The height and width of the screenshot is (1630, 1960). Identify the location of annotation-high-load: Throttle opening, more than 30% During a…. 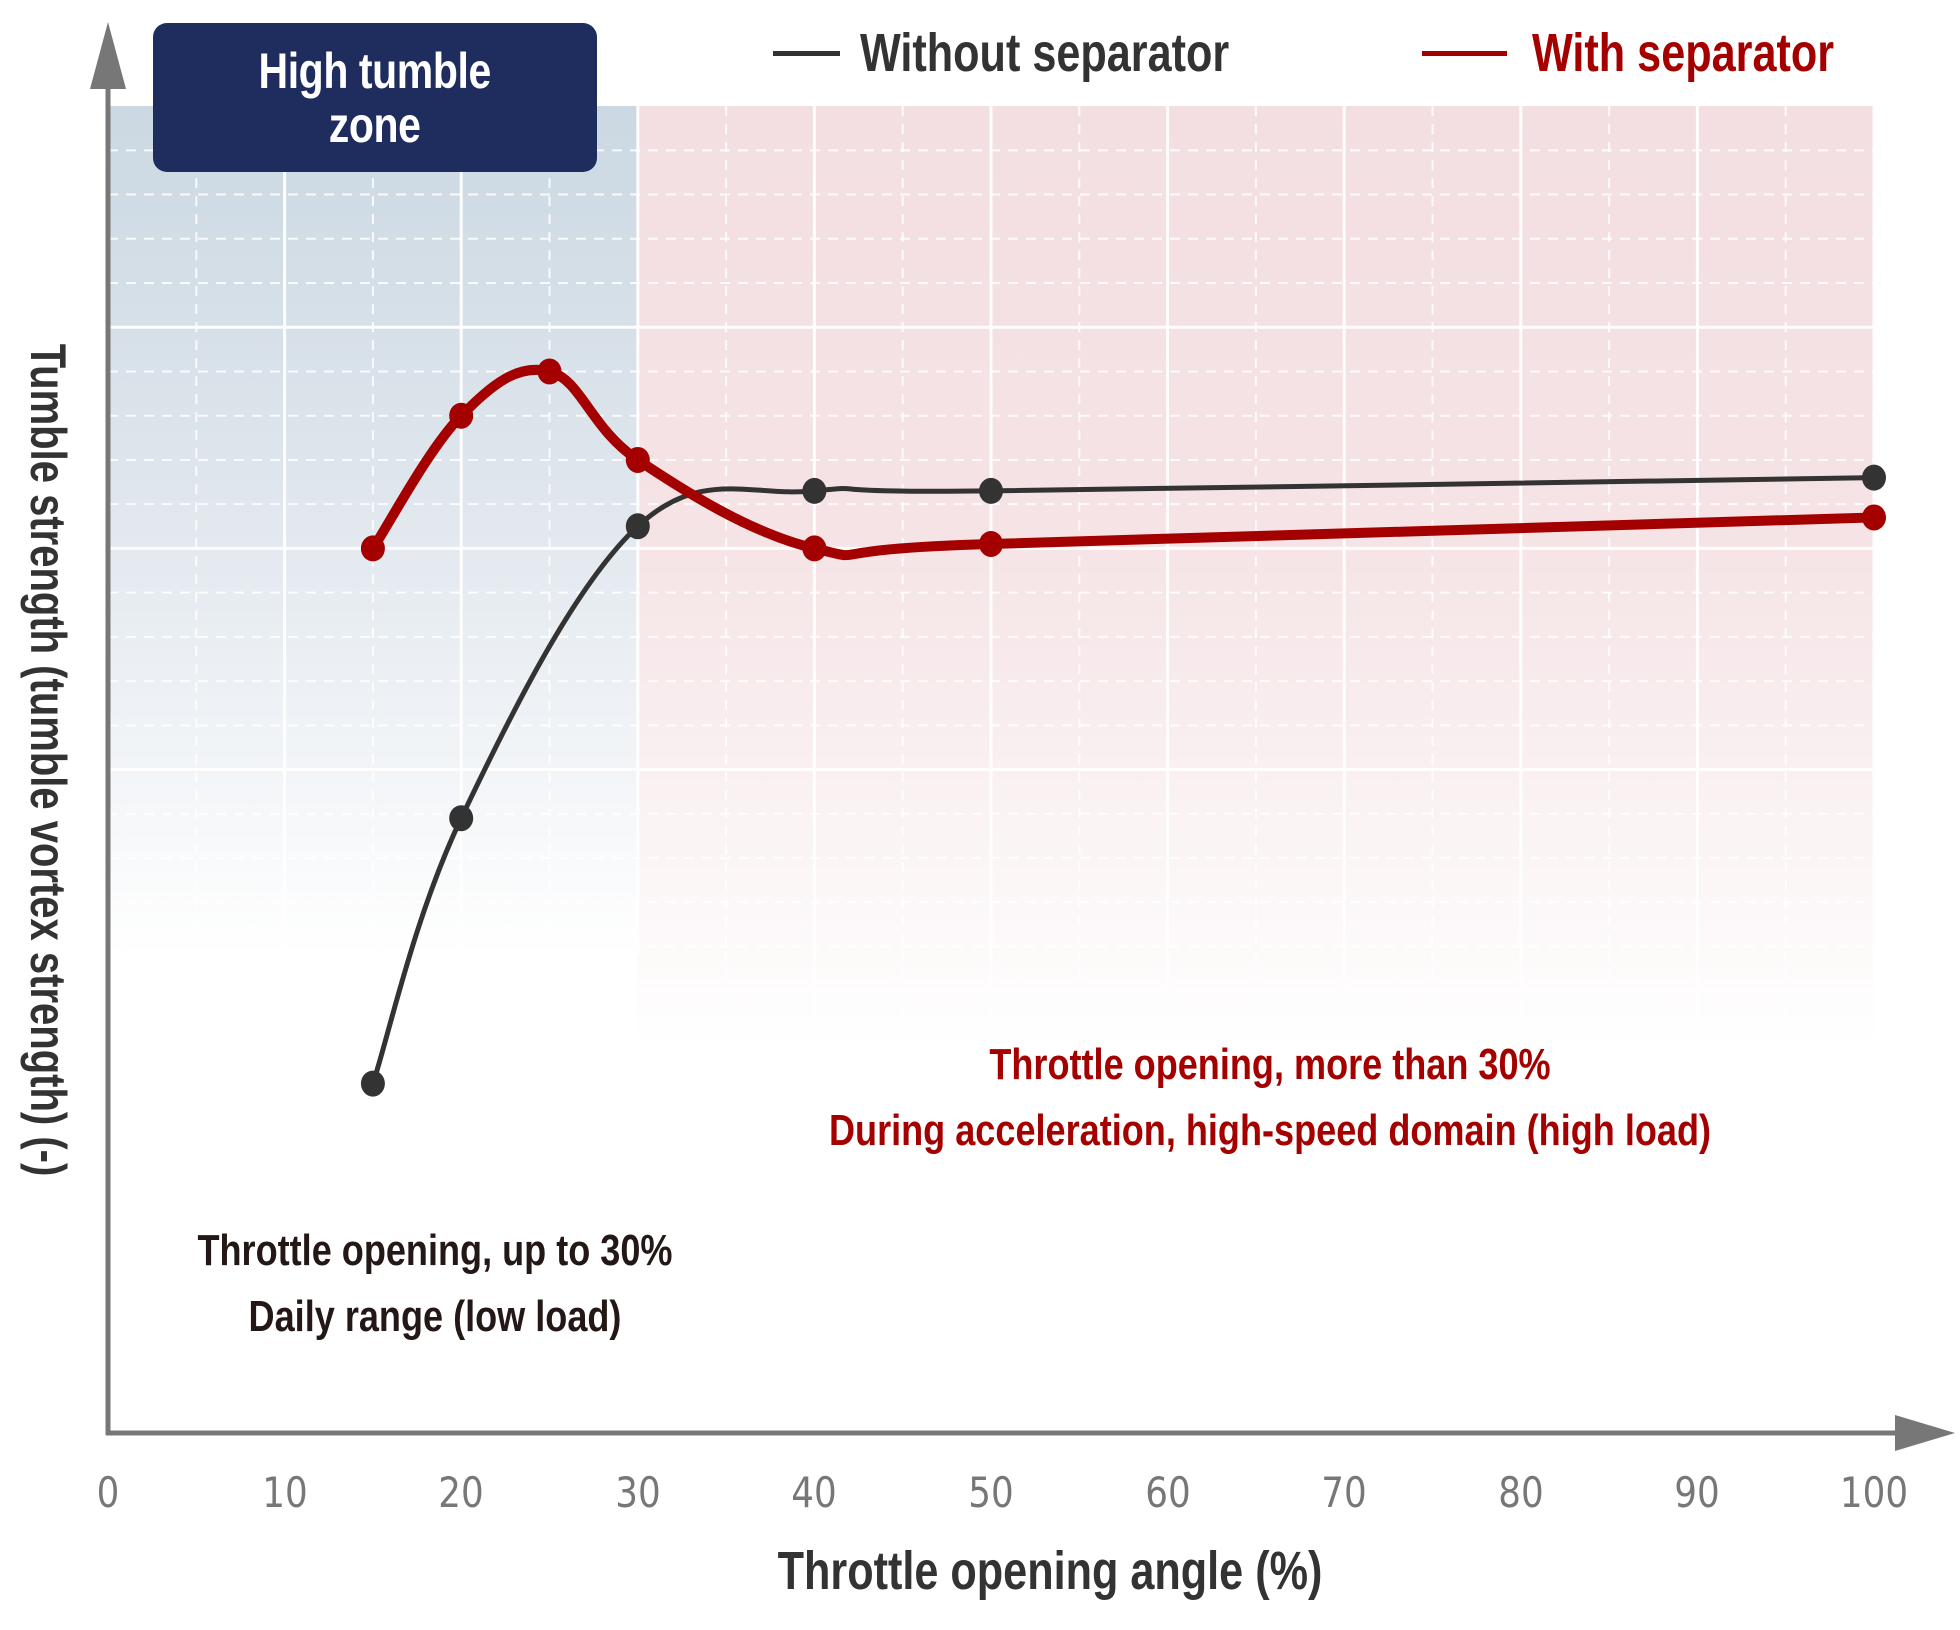
(1270, 1098).